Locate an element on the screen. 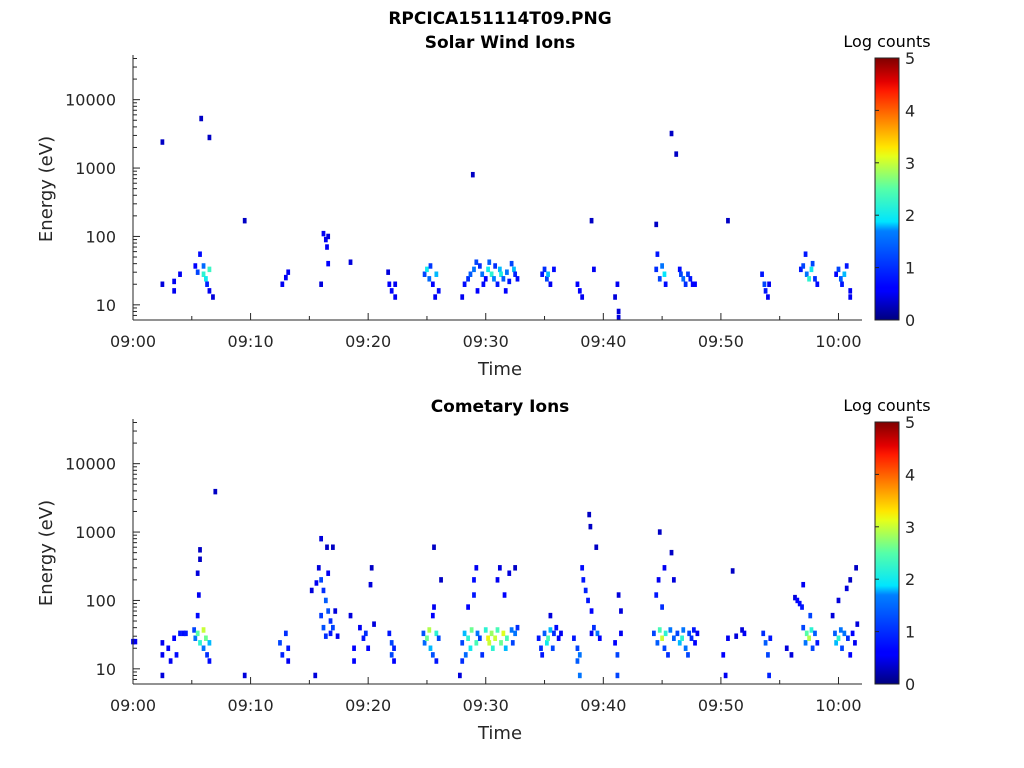 This screenshot has height=768, width=1024. colorbar-tick-label: 3 is located at coordinates (910, 163).